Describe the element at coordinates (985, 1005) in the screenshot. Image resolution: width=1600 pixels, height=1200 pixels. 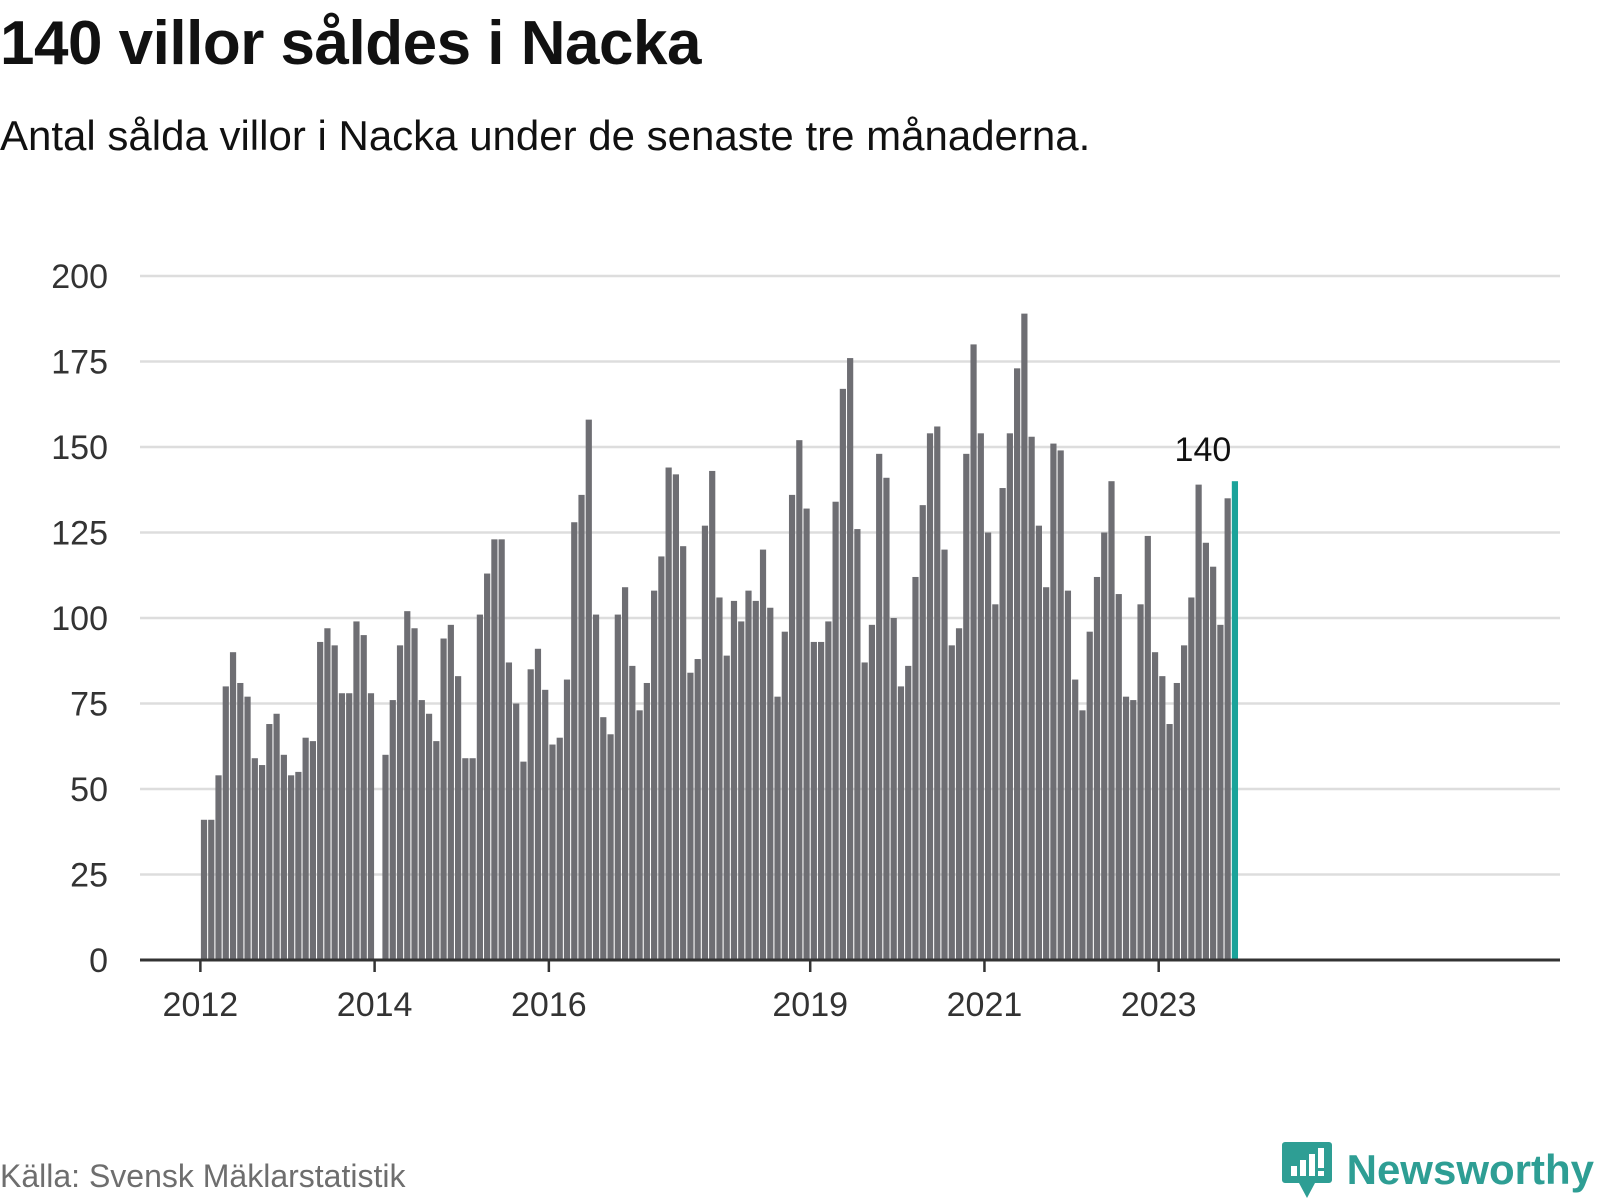
I see `x-tick-label: 2021` at that location.